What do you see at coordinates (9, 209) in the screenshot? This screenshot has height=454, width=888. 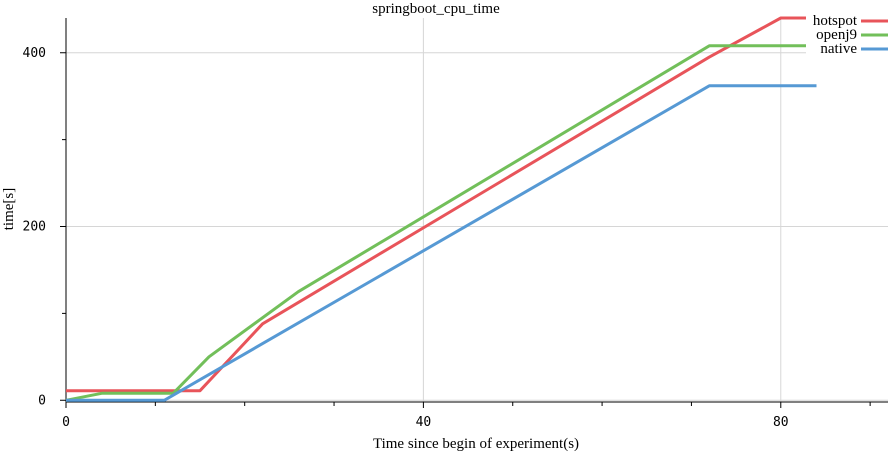 I see `y-axis-label: time[s]` at bounding box center [9, 209].